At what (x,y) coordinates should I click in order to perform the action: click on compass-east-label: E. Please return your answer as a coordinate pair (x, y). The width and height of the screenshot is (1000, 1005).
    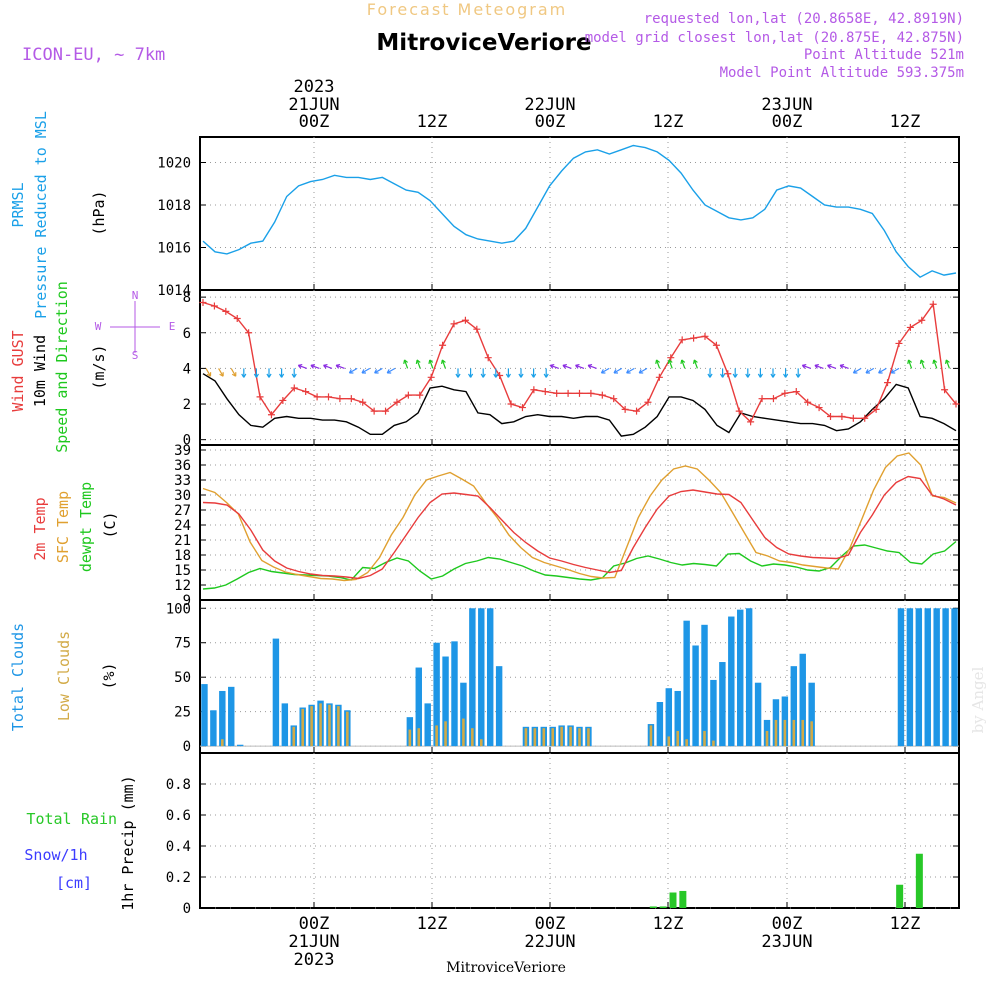
    Looking at the image, I should click on (172, 326).